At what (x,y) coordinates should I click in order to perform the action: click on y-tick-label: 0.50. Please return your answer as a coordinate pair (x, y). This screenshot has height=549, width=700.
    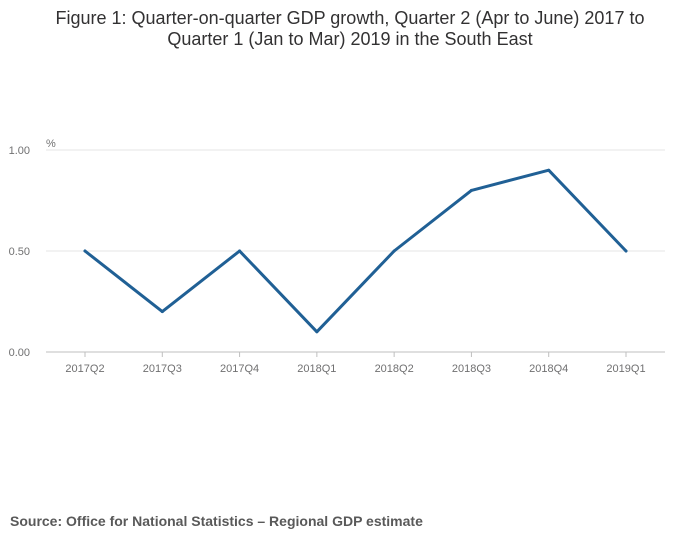
    Looking at the image, I should click on (19, 252).